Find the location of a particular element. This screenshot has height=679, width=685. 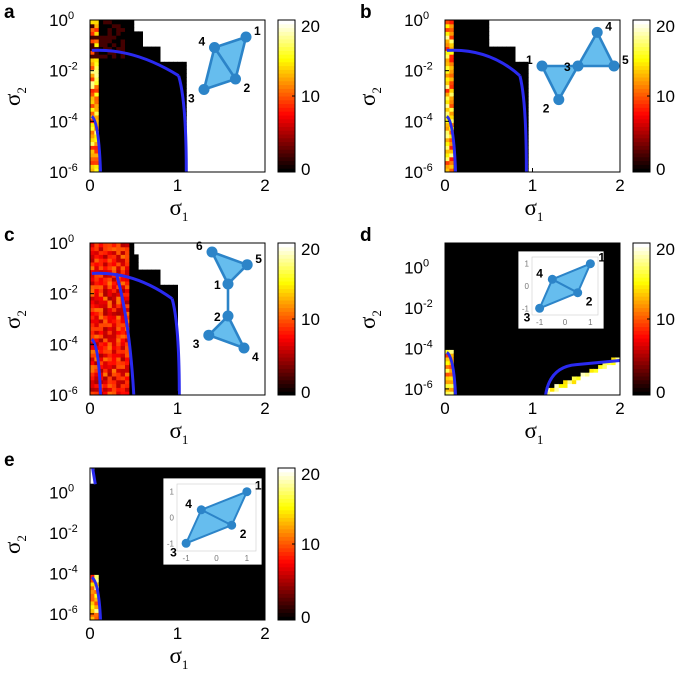

inset-y-tick: 0 is located at coordinates (527, 286).